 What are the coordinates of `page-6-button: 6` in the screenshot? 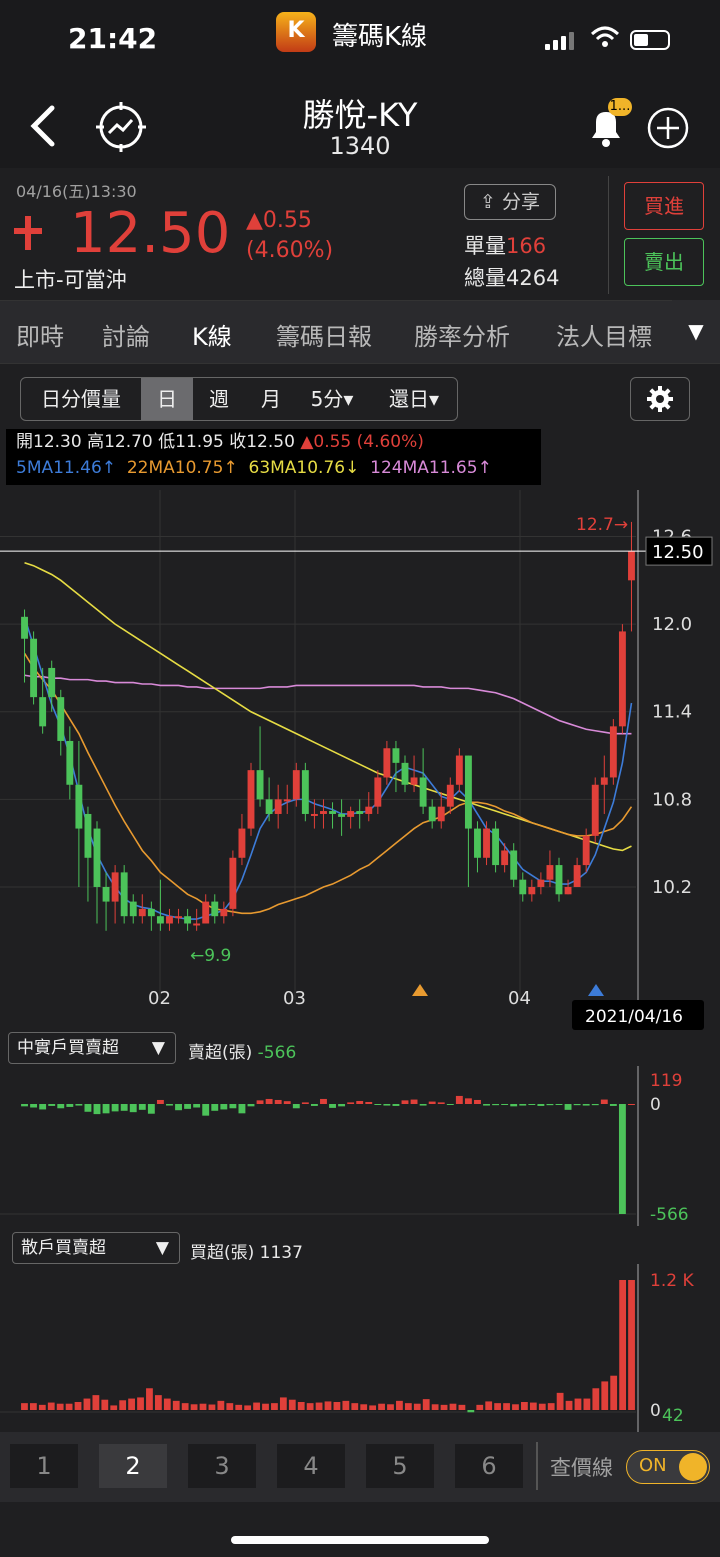 It's located at (489, 1466).